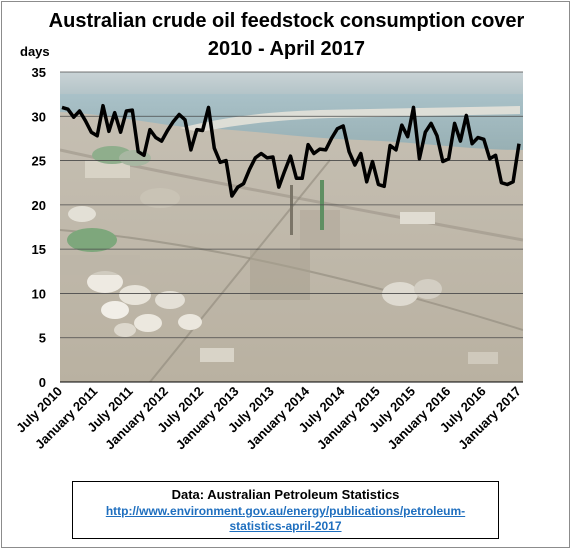 This screenshot has height=551, width=573. What do you see at coordinates (39, 227) in the screenshot?
I see `y-tick-labels: 0 5 10 15 20 25 30 35` at bounding box center [39, 227].